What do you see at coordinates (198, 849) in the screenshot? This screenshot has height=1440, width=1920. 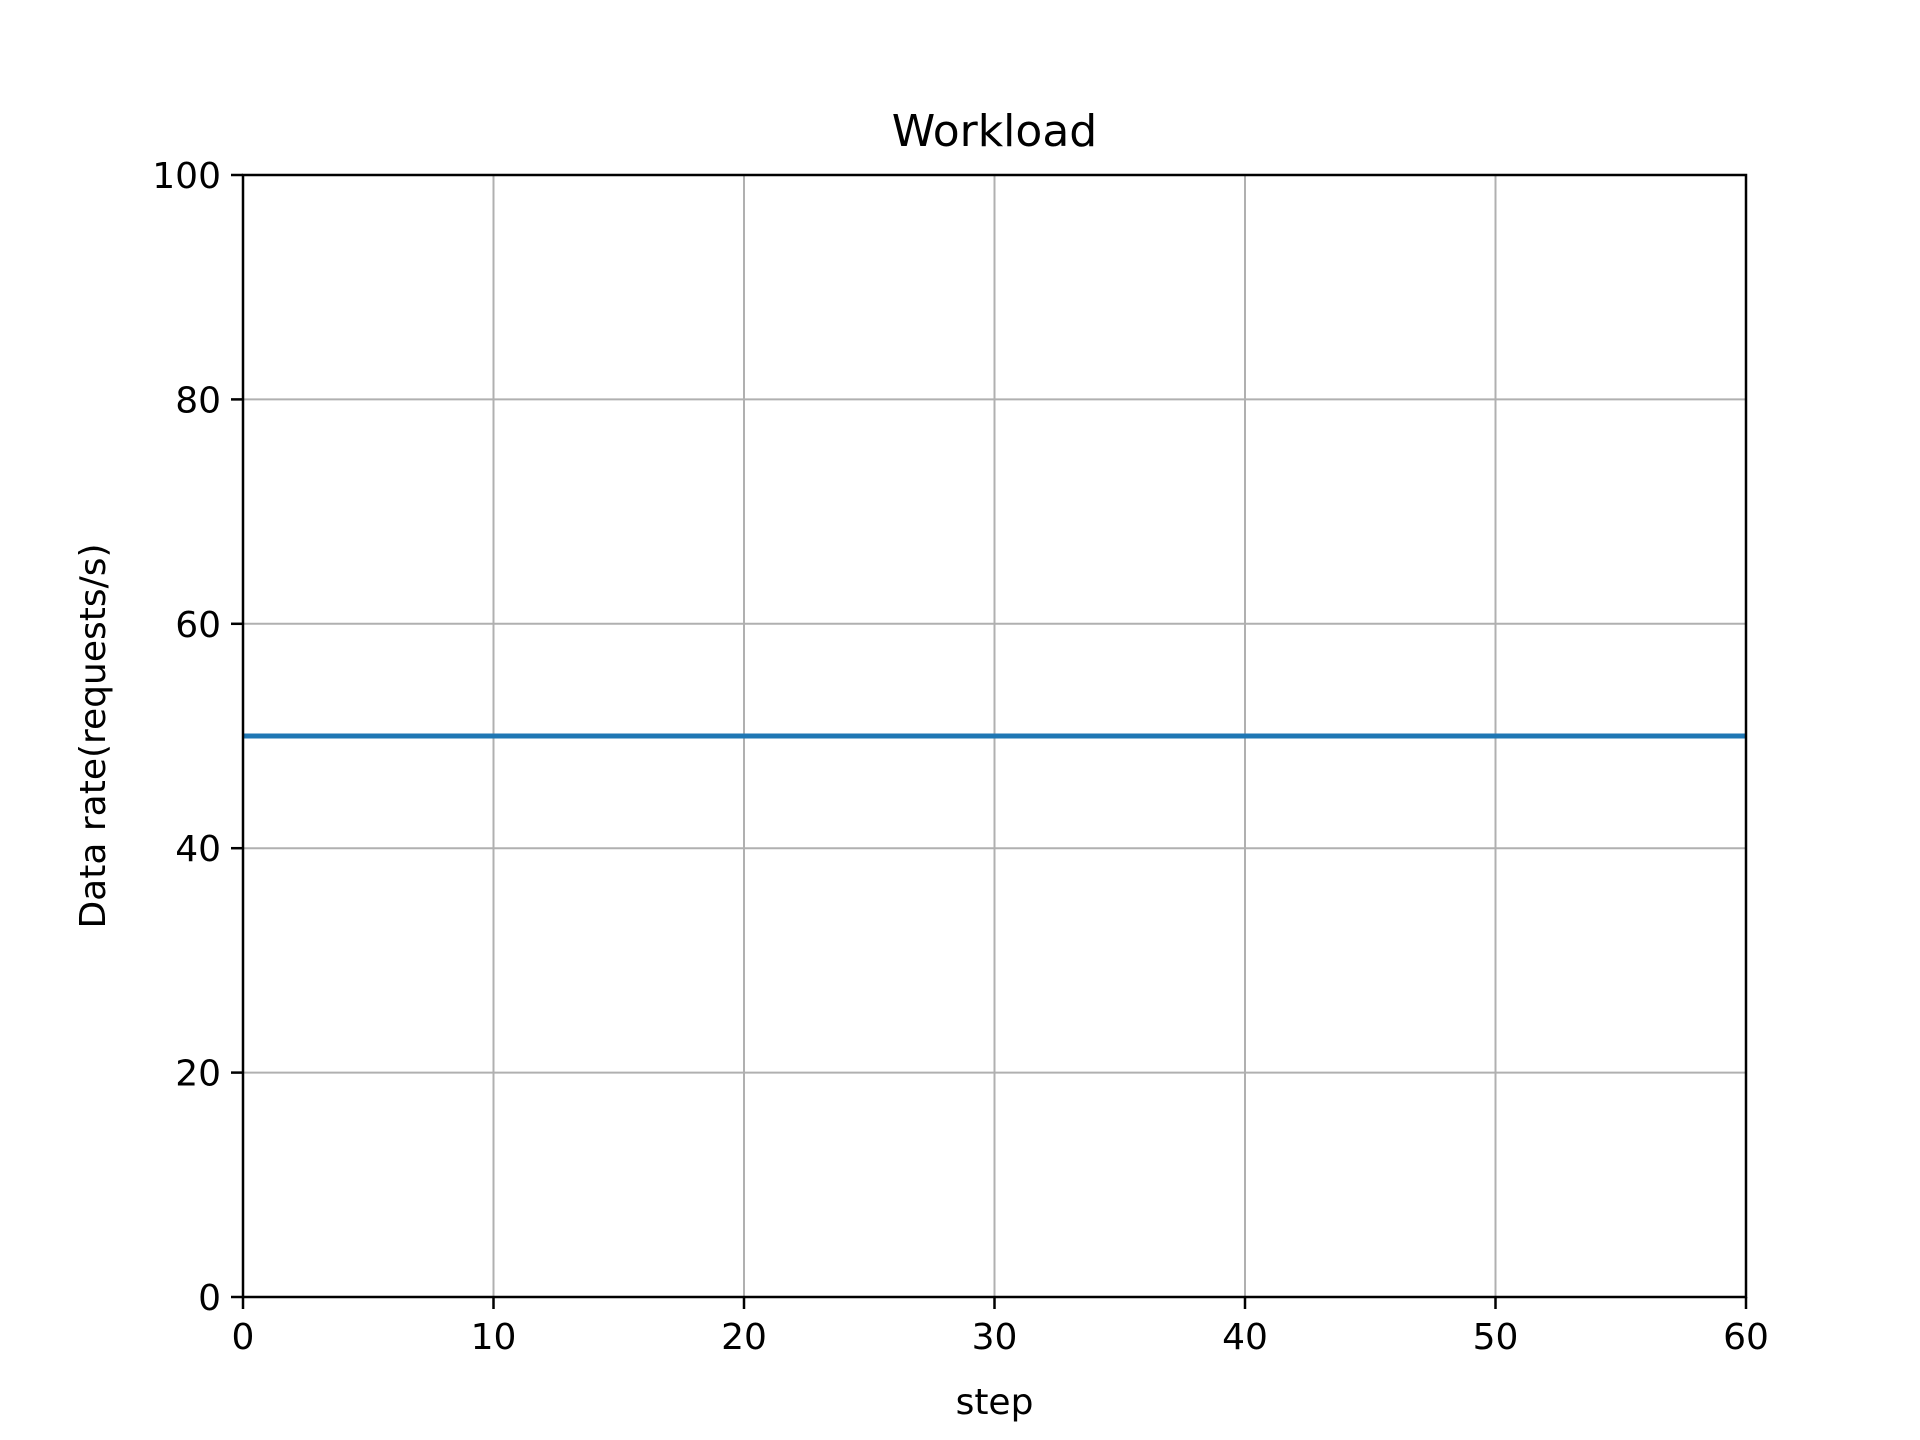 I see `y-tick-label: 40` at bounding box center [198, 849].